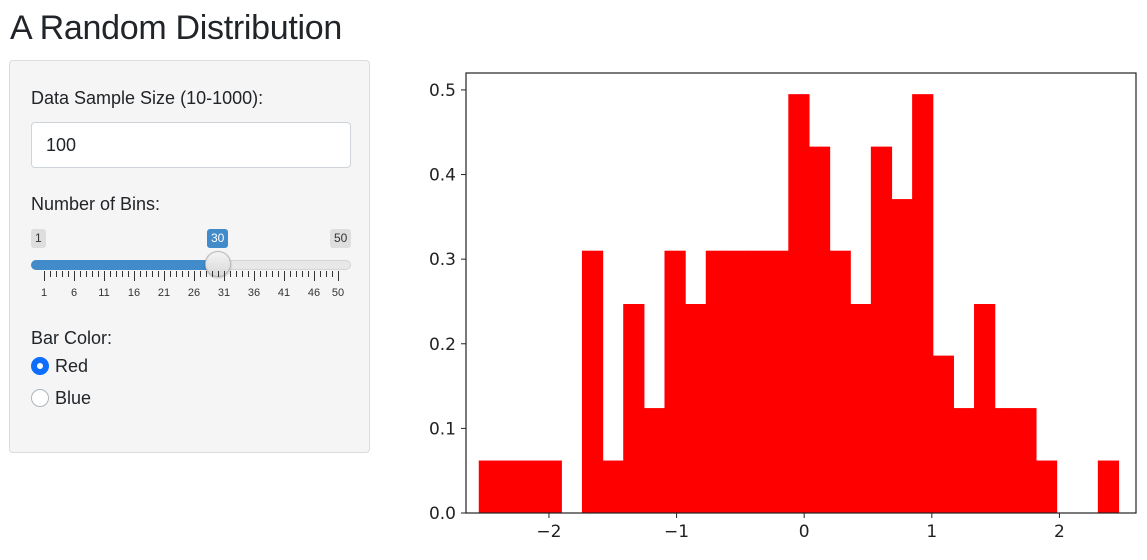 The image size is (1147, 560). I want to click on radio-red-label: Red, so click(72, 365).